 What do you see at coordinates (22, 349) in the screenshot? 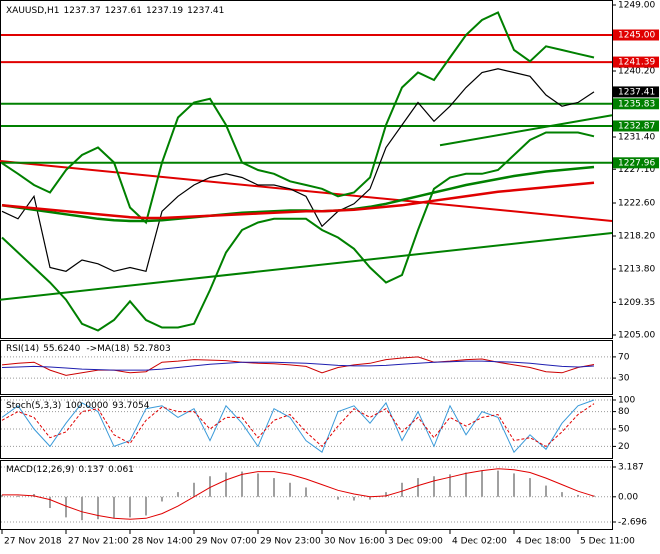
I see `indicator-name: RSI(14)` at bounding box center [22, 349].